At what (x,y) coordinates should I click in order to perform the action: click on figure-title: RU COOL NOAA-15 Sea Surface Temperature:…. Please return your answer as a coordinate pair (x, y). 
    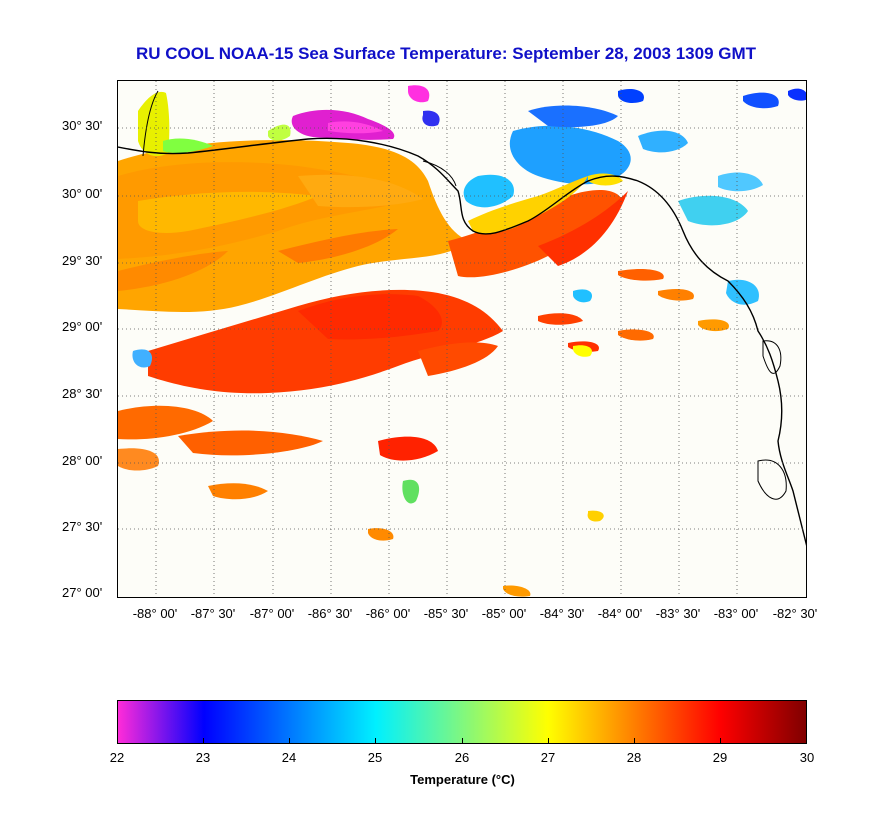
    Looking at the image, I should click on (446, 53).